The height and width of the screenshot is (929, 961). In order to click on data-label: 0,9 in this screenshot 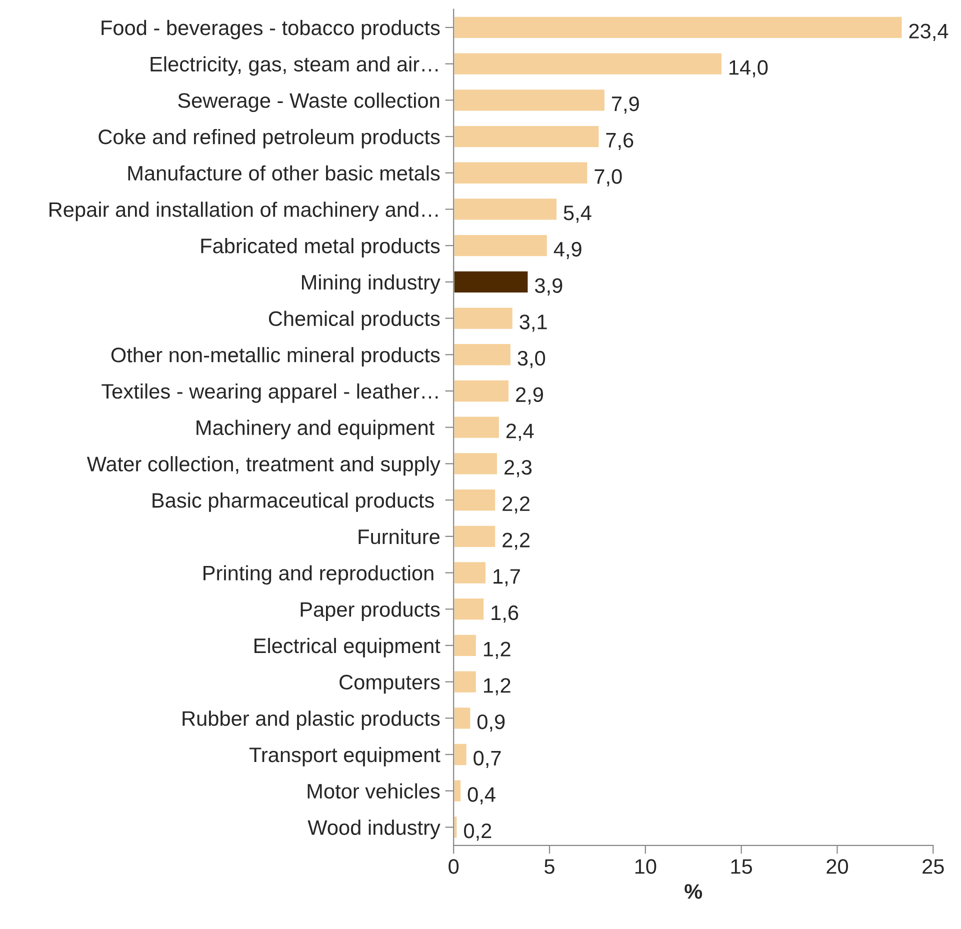, I will do `click(491, 723)`.